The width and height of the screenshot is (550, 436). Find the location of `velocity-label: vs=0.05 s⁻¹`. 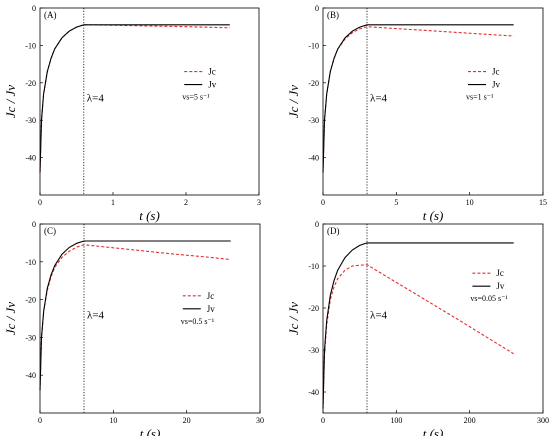

velocity-label: vs=0.05 s⁻¹ is located at coordinates (489, 298).